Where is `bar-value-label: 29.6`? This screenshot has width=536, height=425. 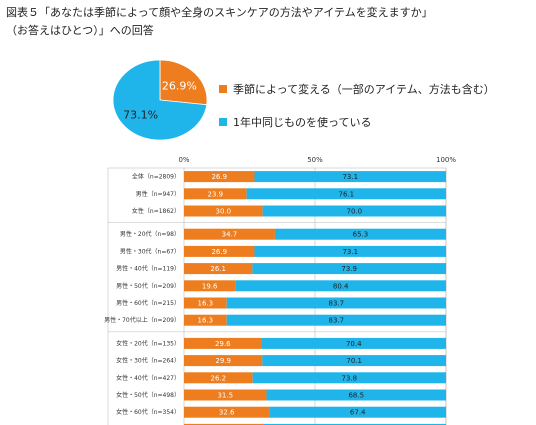
bar-value-label: 29.6 is located at coordinates (223, 344).